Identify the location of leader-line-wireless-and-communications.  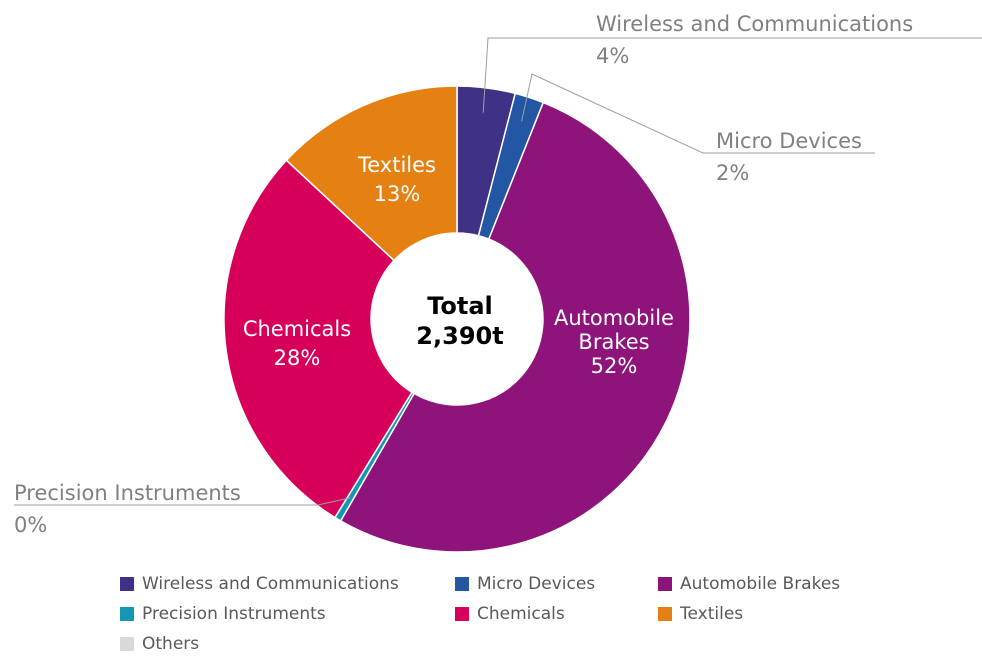
(732, 75).